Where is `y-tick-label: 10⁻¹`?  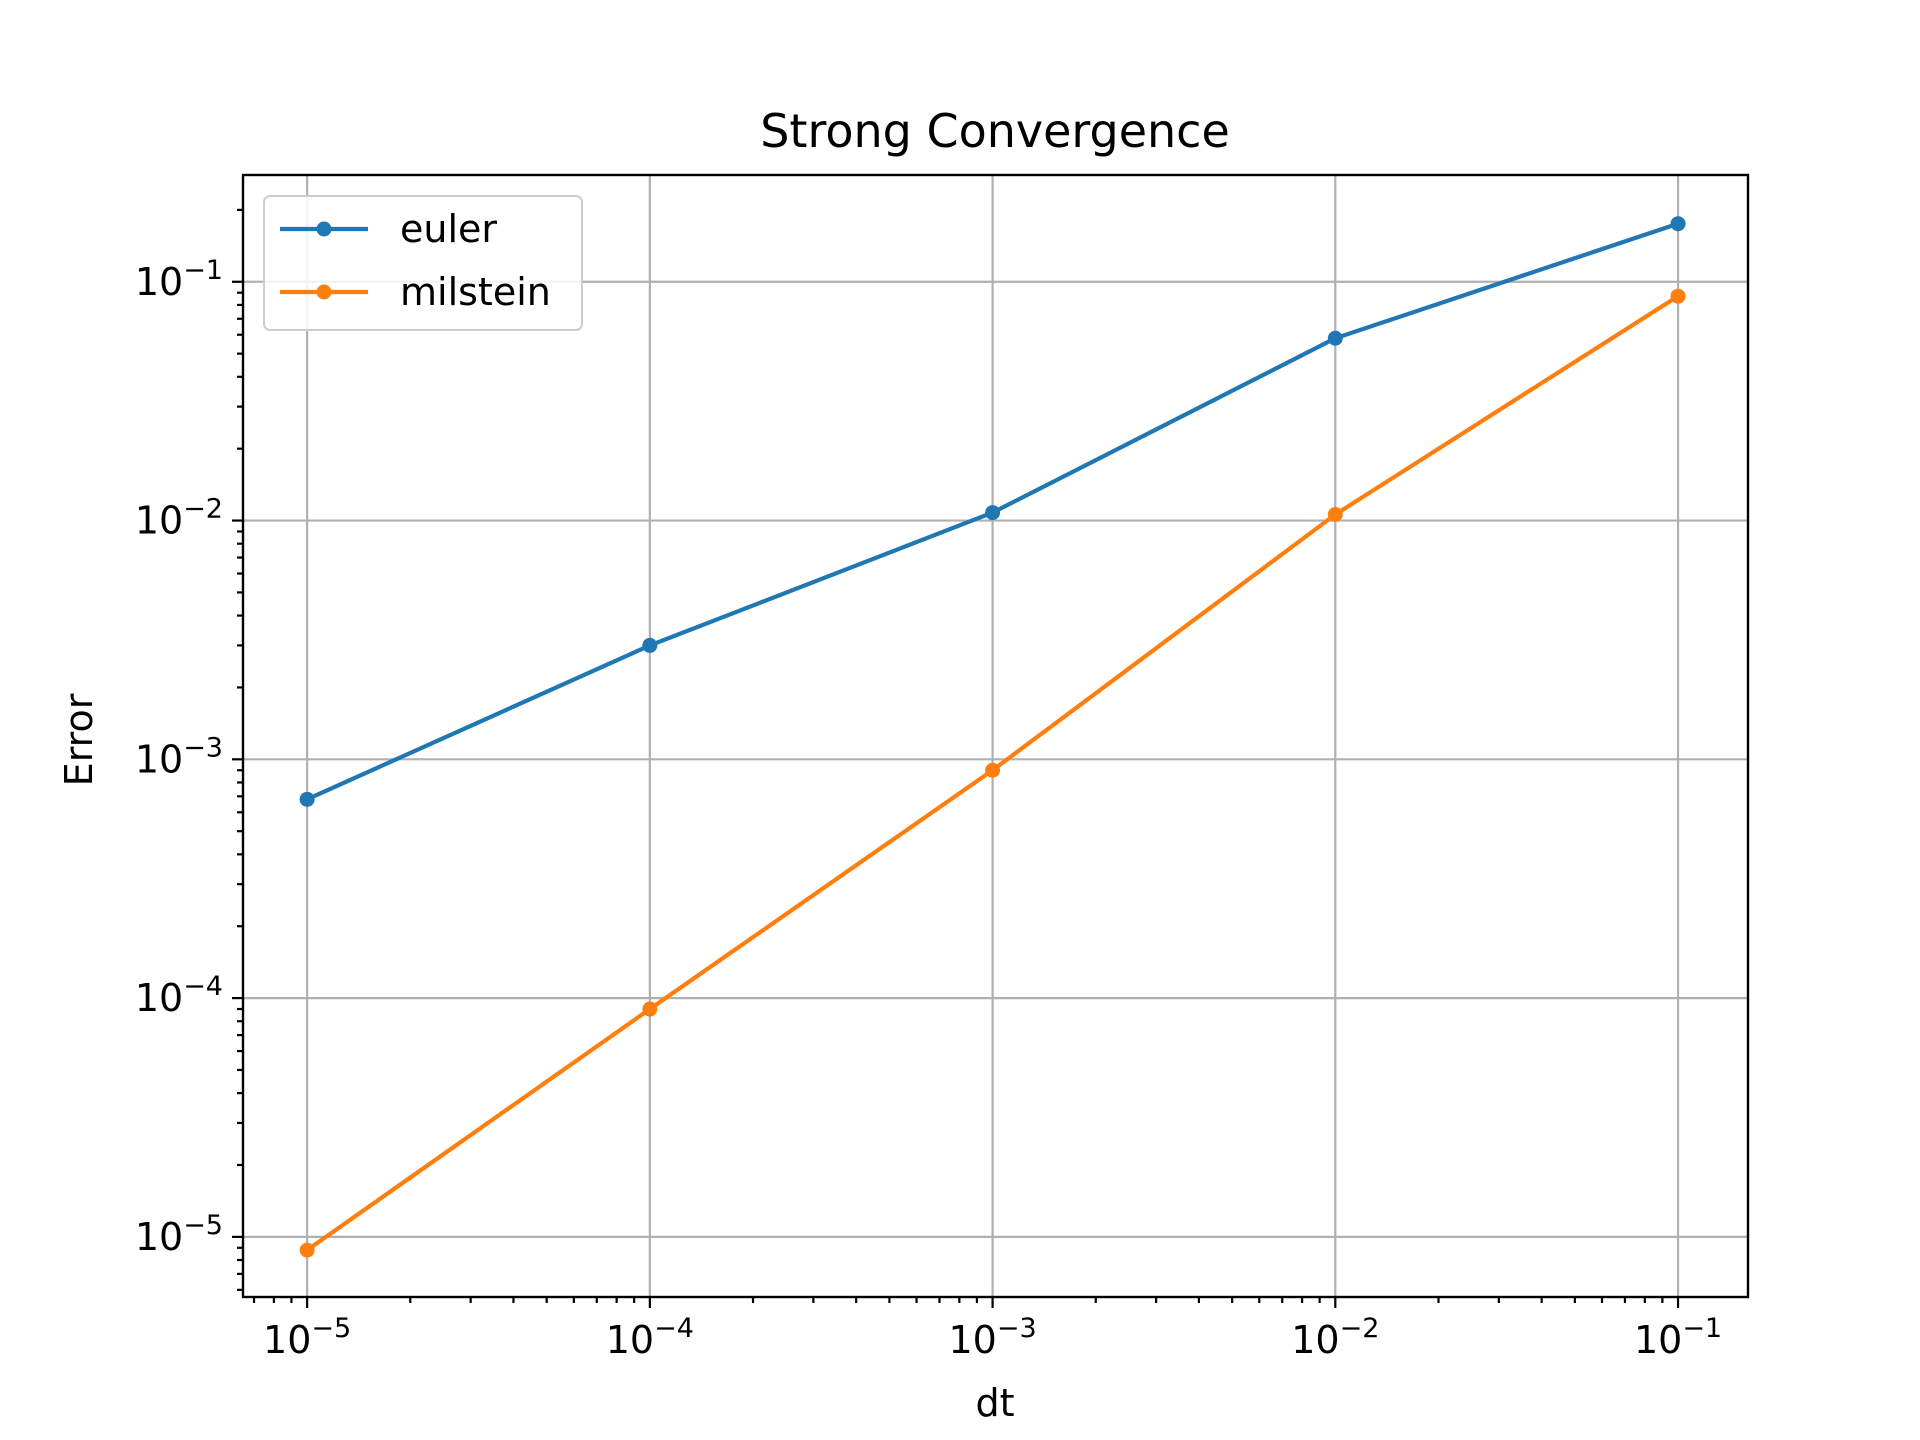 y-tick-label: 10⁻¹ is located at coordinates (179, 279).